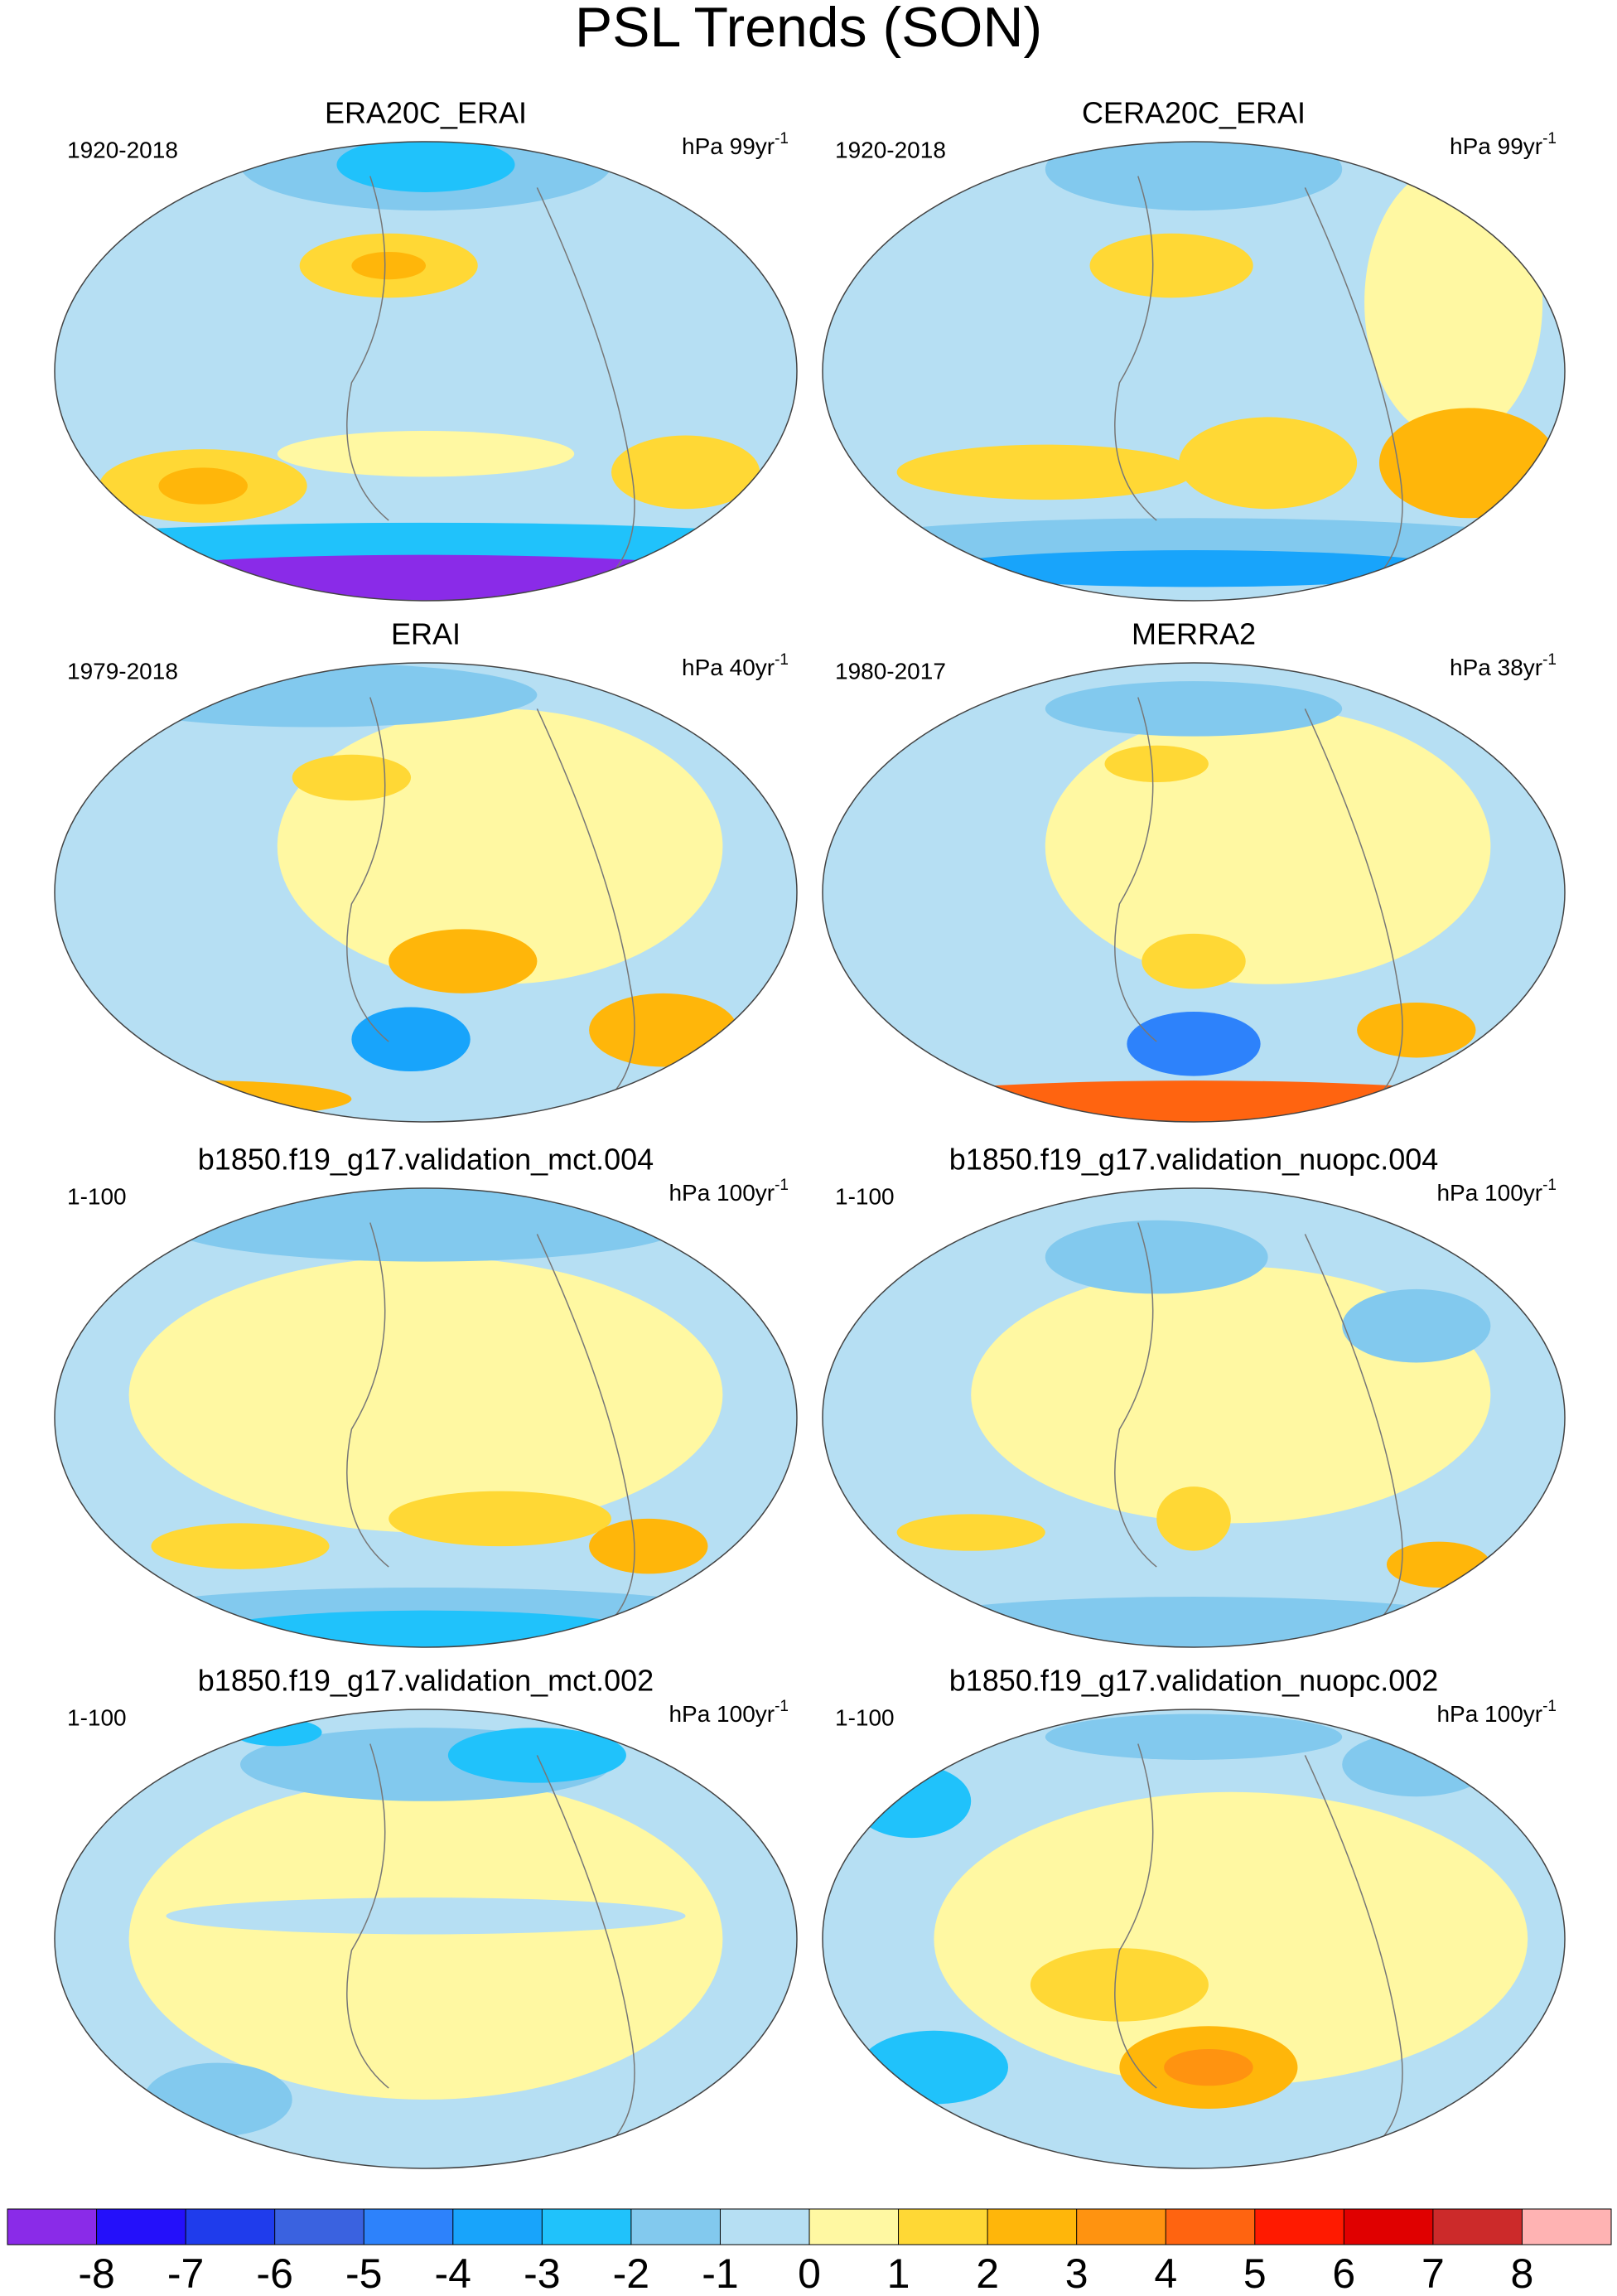 The width and height of the screenshot is (1617, 2296). Describe the element at coordinates (1433, 2273) in the screenshot. I see `colorbar-label: 7` at that location.